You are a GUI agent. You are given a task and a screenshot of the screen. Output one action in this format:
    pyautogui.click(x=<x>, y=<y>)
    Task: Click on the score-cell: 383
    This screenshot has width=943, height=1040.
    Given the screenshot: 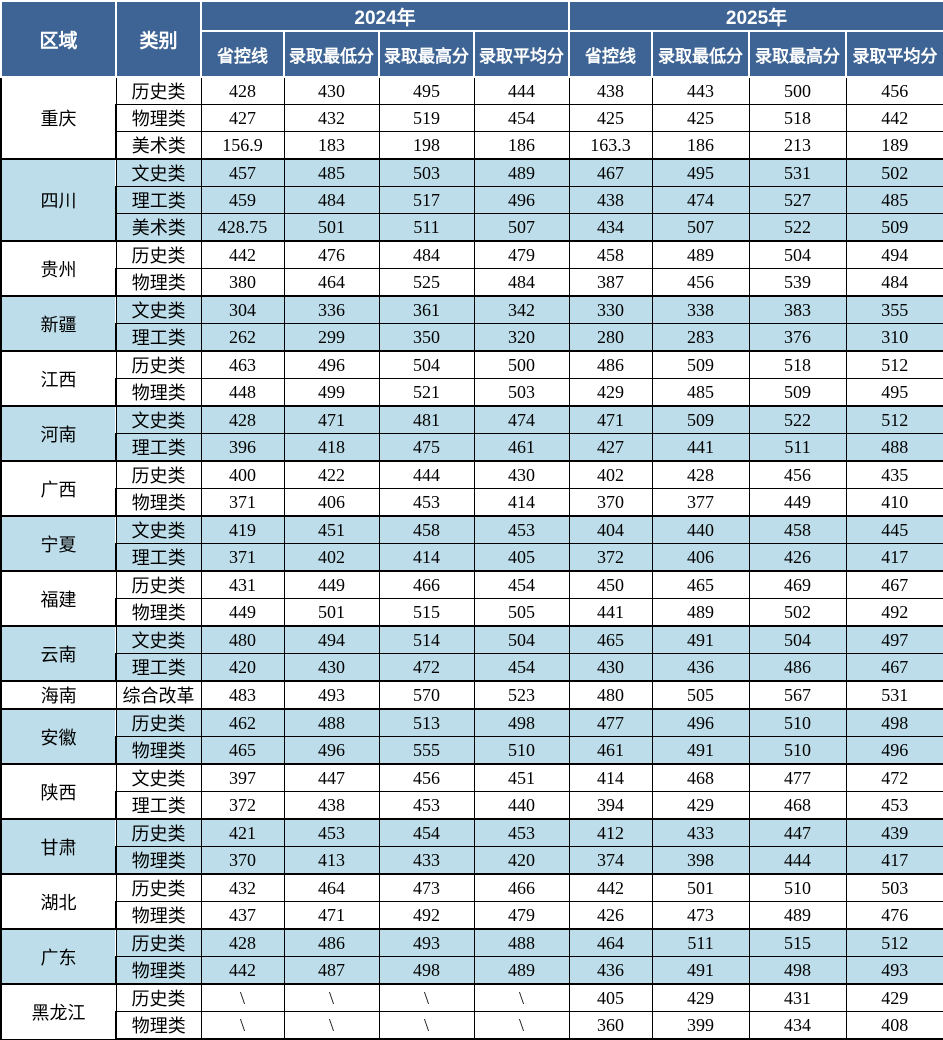 What is the action you would take?
    pyautogui.click(x=797, y=309)
    